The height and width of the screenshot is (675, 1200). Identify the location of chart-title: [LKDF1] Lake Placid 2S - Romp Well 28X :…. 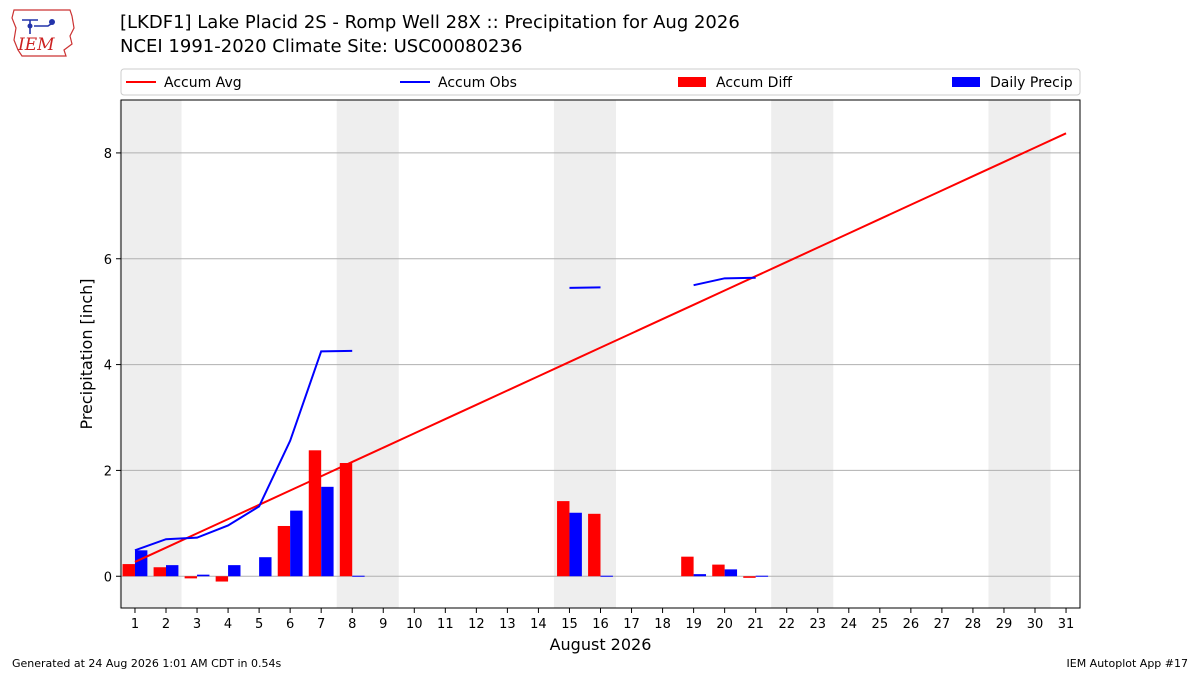
(430, 22).